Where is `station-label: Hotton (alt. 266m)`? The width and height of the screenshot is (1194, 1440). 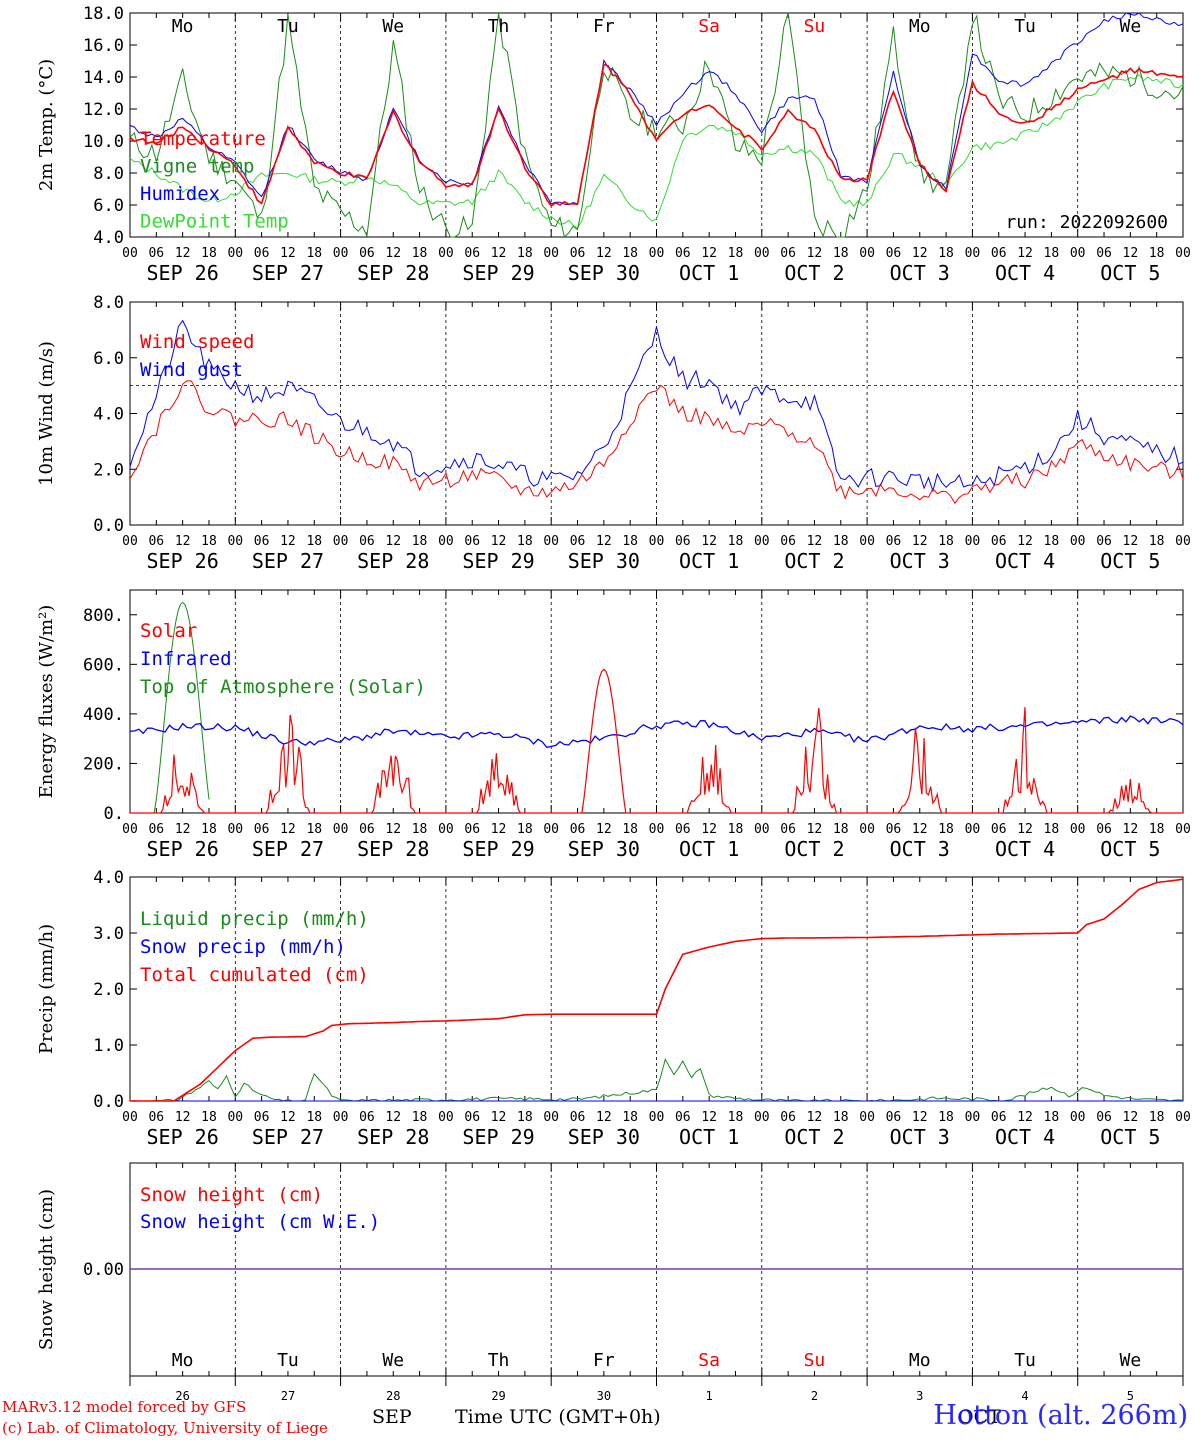 station-label: Hotton (alt. 266m) is located at coordinates (1060, 1415).